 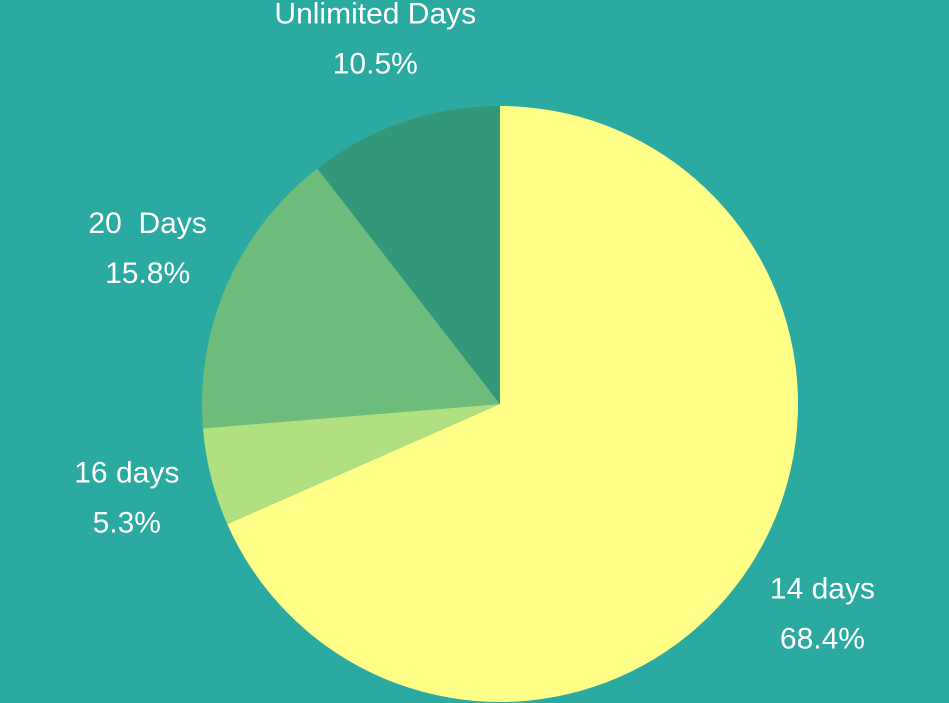 What do you see at coordinates (147, 223) in the screenshot?
I see `slice-label: 20 Days` at bounding box center [147, 223].